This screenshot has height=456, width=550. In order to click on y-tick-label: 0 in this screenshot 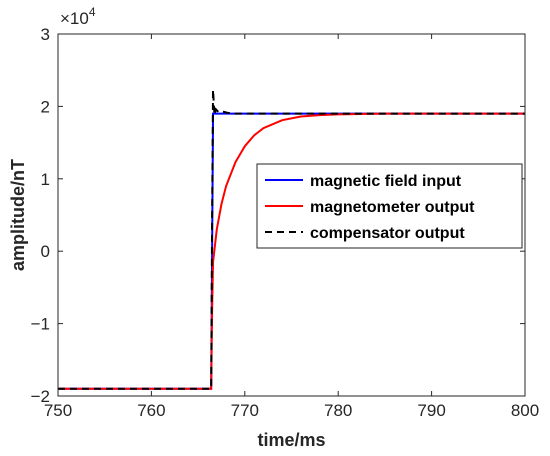, I will do `click(45, 251)`.